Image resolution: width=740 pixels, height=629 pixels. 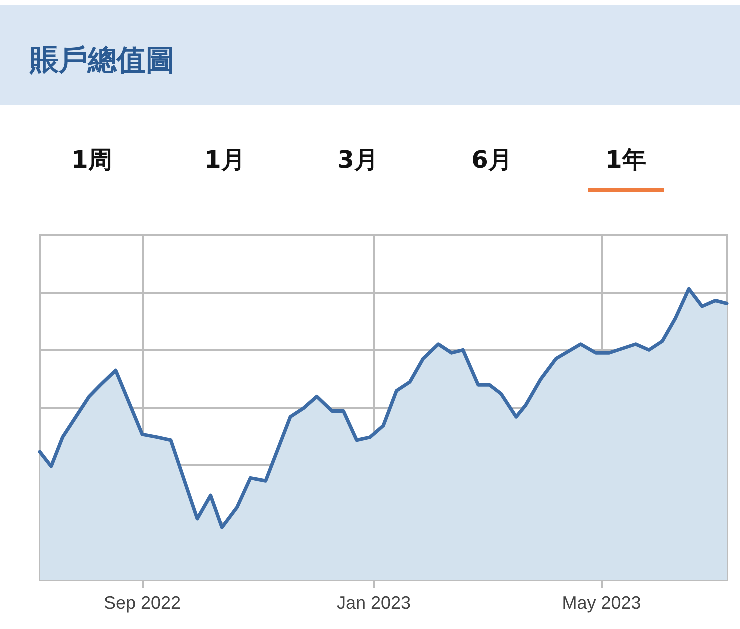 What do you see at coordinates (143, 603) in the screenshot?
I see `x-tick-label: Sep 2022` at bounding box center [143, 603].